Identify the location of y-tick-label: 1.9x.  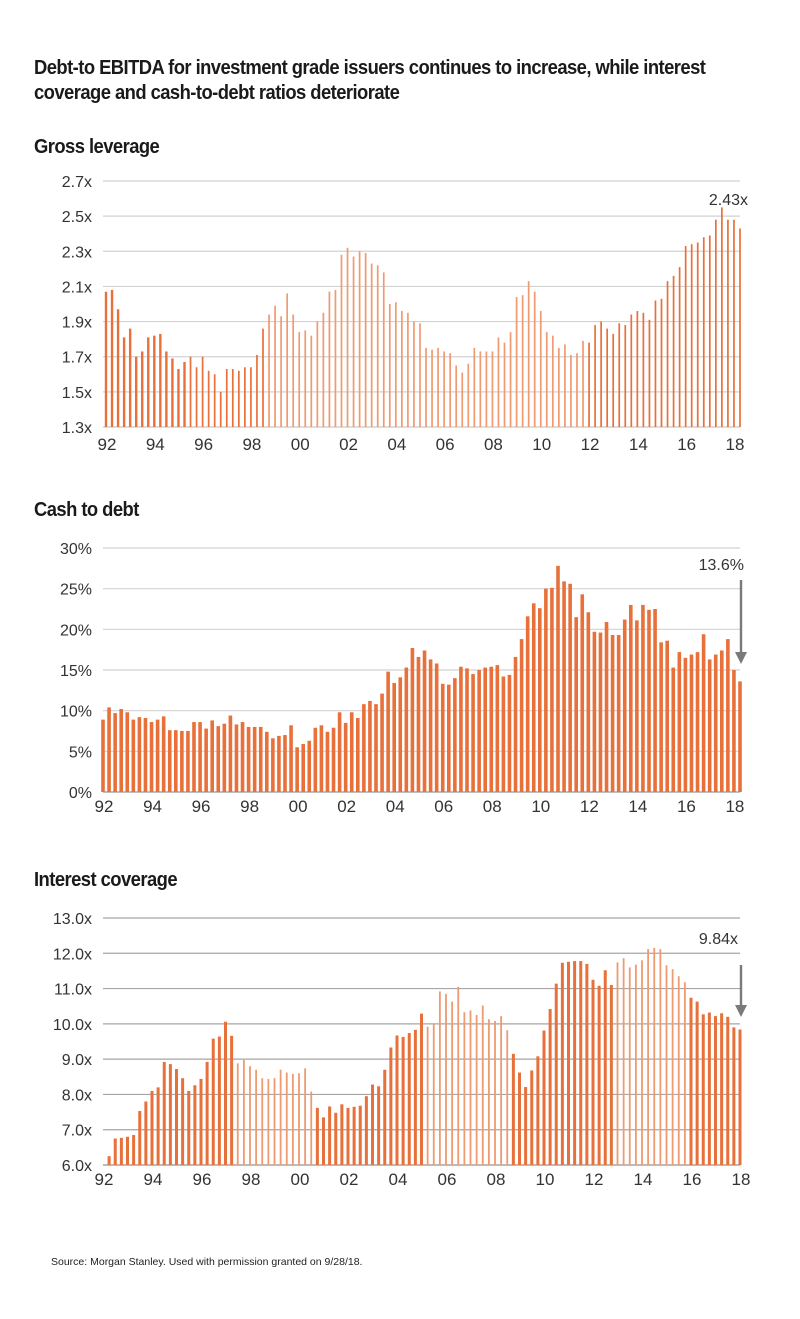
(77, 323).